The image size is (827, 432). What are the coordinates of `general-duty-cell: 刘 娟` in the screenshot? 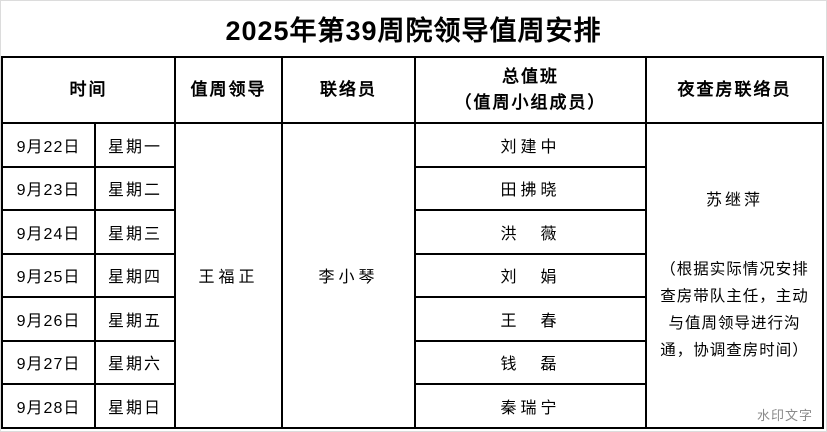 It's located at (530, 275).